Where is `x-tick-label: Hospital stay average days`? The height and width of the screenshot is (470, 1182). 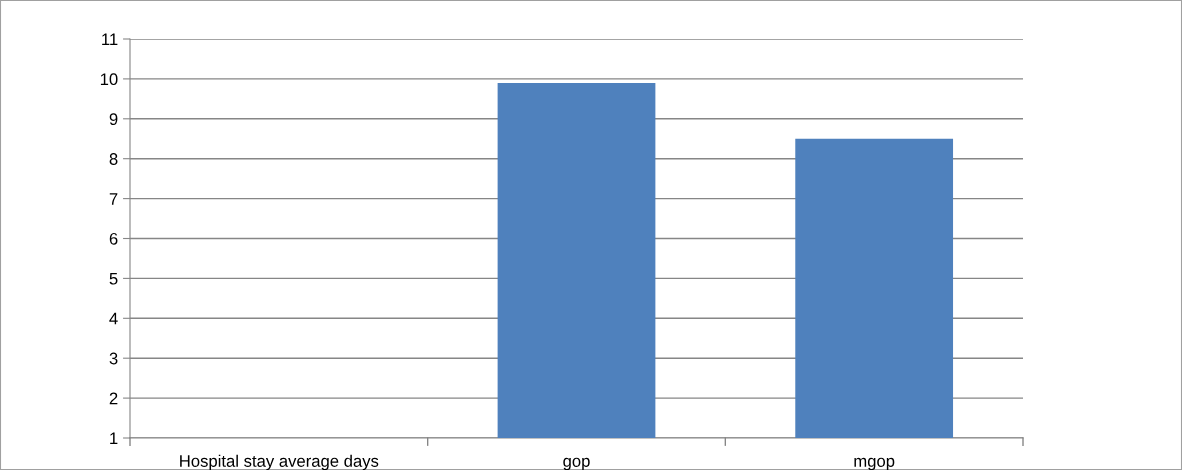 x-tick-label: Hospital stay average days is located at coordinates (279, 462).